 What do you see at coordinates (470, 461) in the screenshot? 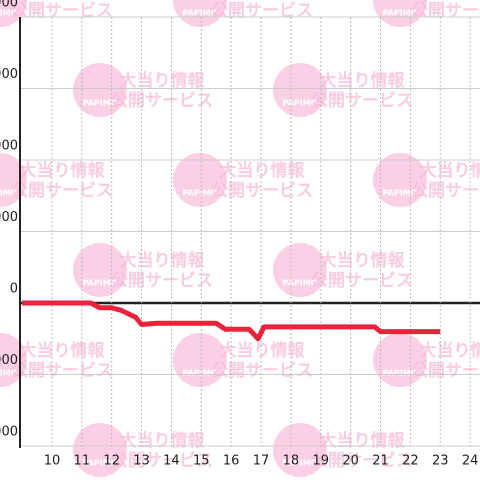
I see `x-tick-label: 24` at bounding box center [470, 461].